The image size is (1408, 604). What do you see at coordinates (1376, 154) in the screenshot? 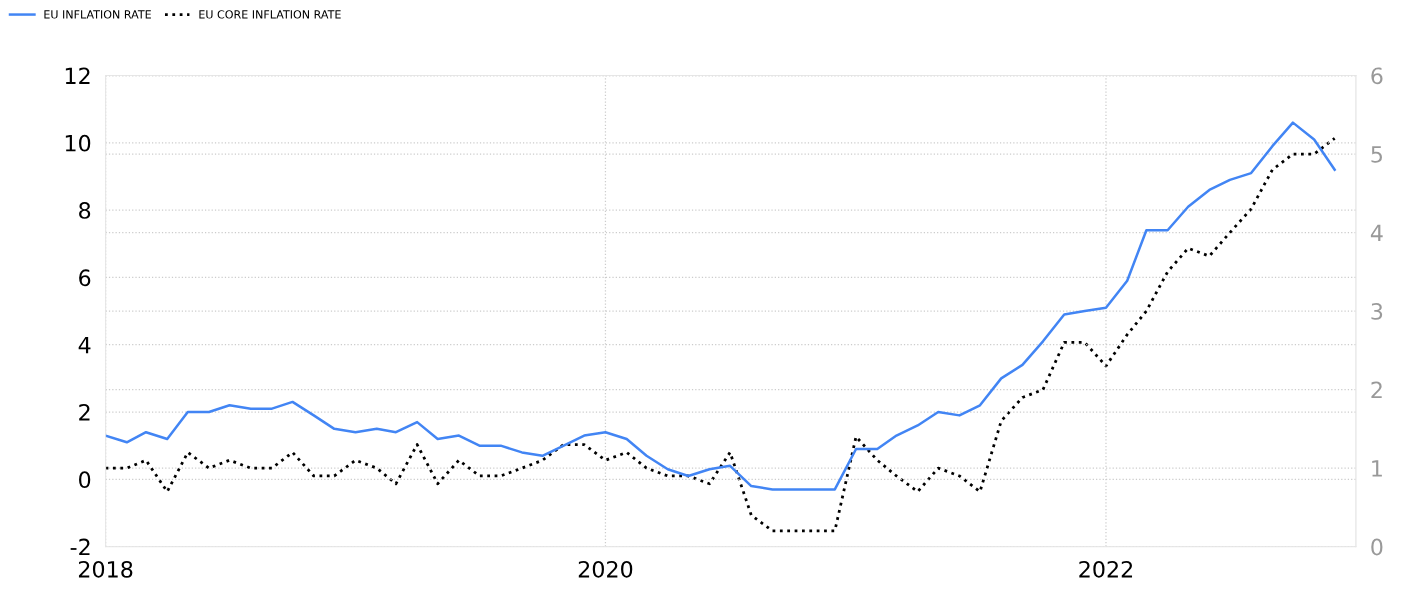
I see `y2-tick-label: 5` at bounding box center [1376, 154].